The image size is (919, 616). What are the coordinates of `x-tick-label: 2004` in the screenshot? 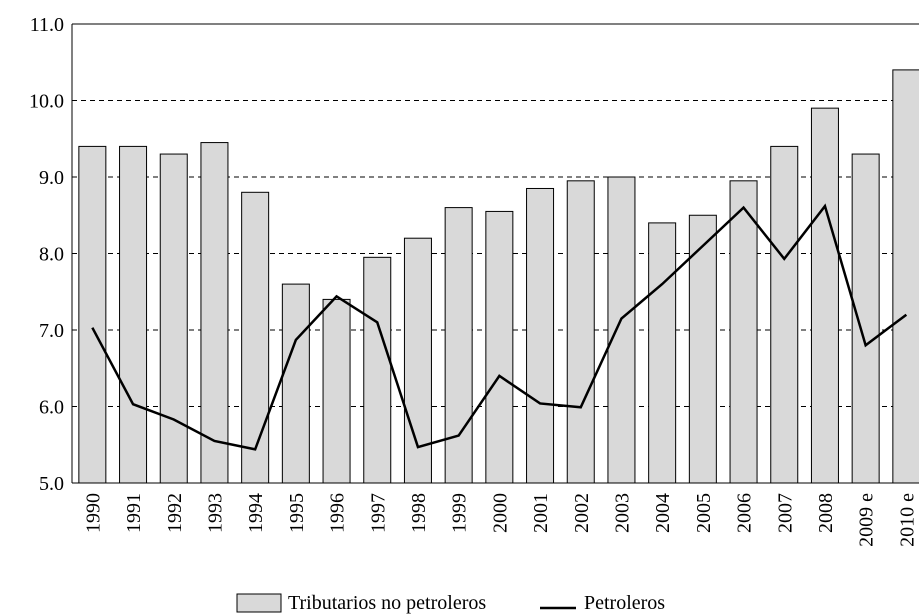 It's located at (663, 513).